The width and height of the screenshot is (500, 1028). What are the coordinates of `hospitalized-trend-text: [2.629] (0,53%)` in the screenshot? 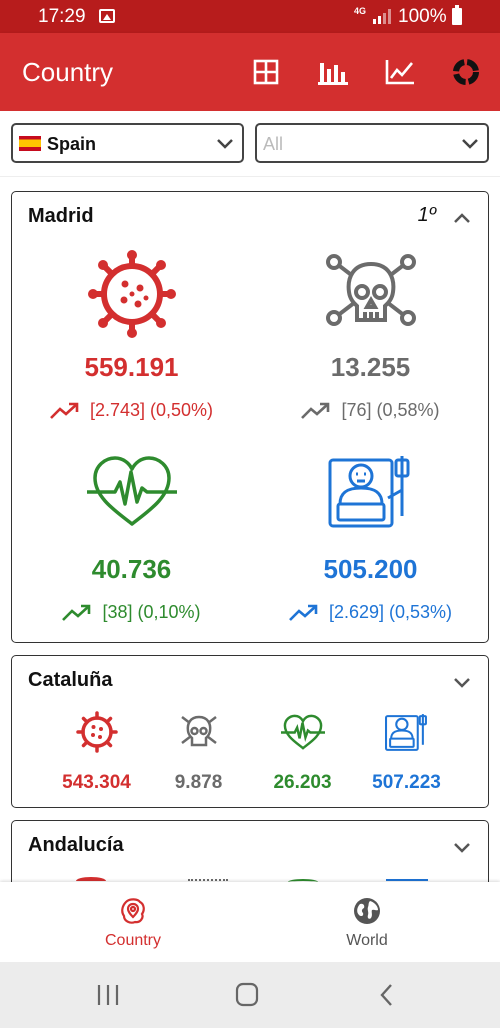 It's located at (390, 612).